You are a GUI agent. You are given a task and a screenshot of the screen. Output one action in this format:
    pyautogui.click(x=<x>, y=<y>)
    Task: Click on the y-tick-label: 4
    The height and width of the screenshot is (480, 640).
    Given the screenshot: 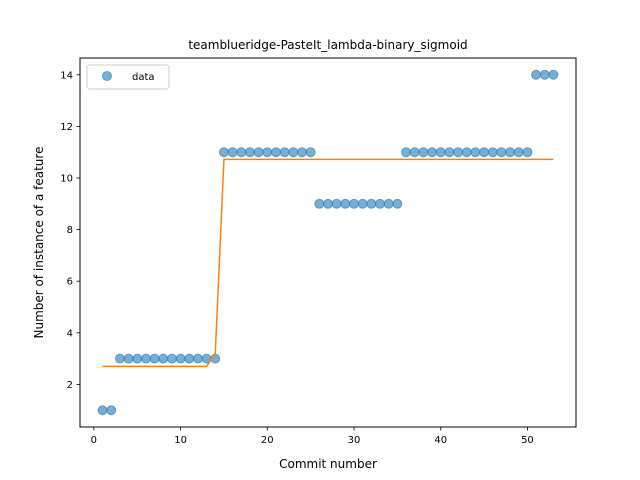 What is the action you would take?
    pyautogui.click(x=70, y=333)
    